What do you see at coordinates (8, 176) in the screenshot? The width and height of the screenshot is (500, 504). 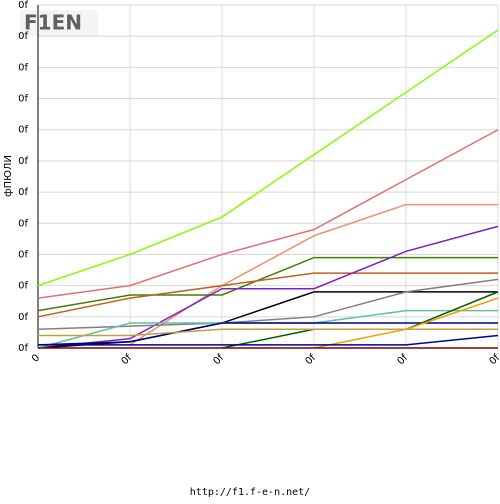 I see `y-axis-label: фПЮЛИ` at bounding box center [8, 176].